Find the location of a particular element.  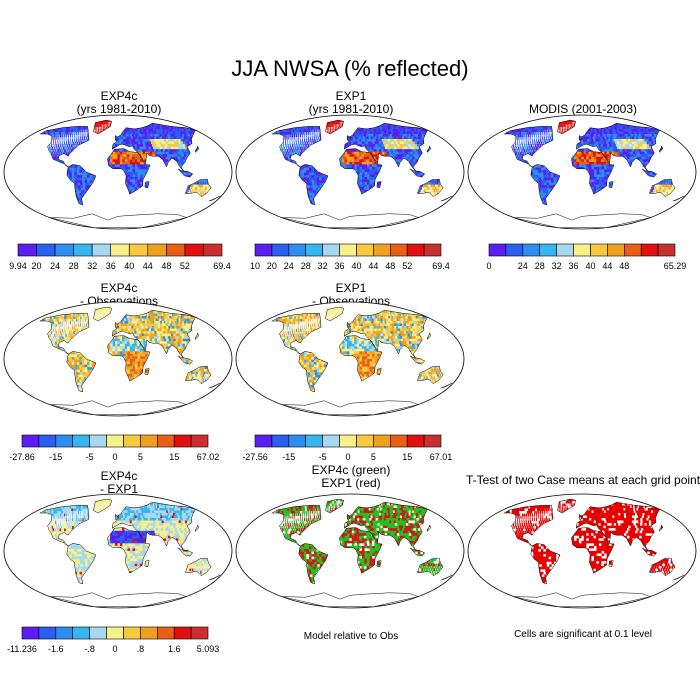

colorbar-p2: 10 20 24 28 32 36 40 44 48 52 69.4 is located at coordinates (350, 257).